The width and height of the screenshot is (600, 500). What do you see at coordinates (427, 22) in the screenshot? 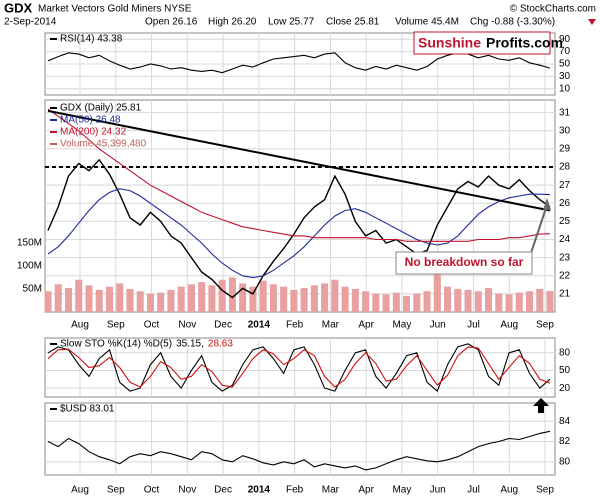
I see `volume: Volume 45.4M` at bounding box center [427, 22].